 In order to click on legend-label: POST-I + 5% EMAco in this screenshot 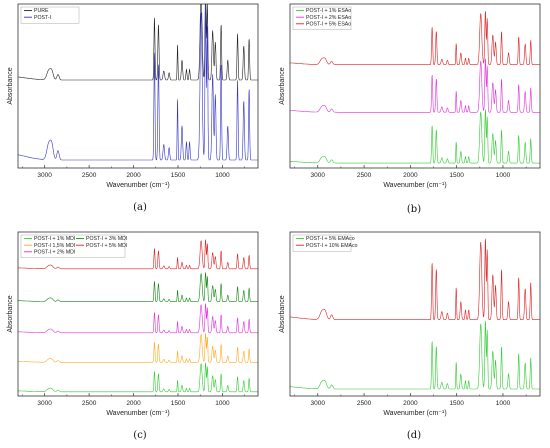, I will do `click(330, 239)`.